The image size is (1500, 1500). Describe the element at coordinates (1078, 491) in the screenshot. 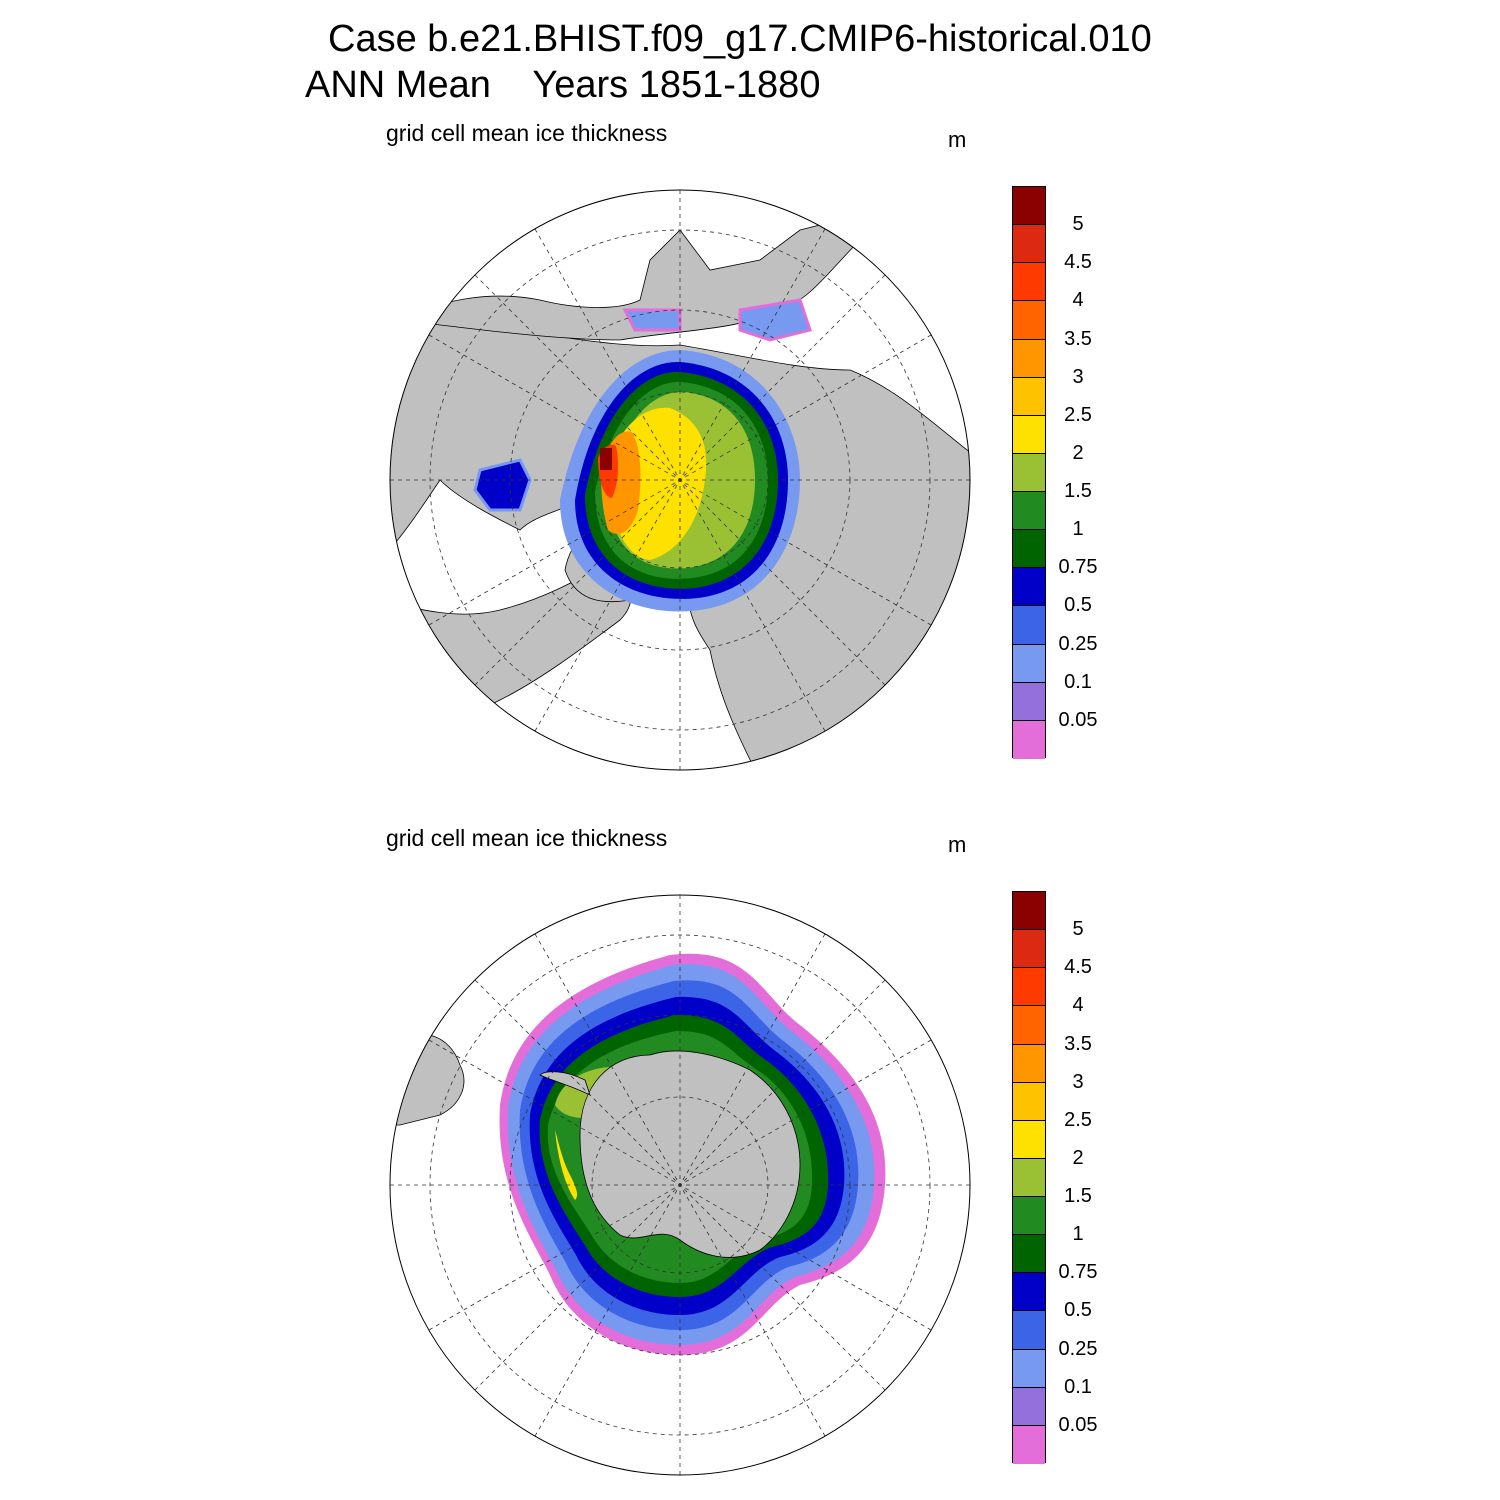

I see `colorbar-label-north: 1.5` at that location.